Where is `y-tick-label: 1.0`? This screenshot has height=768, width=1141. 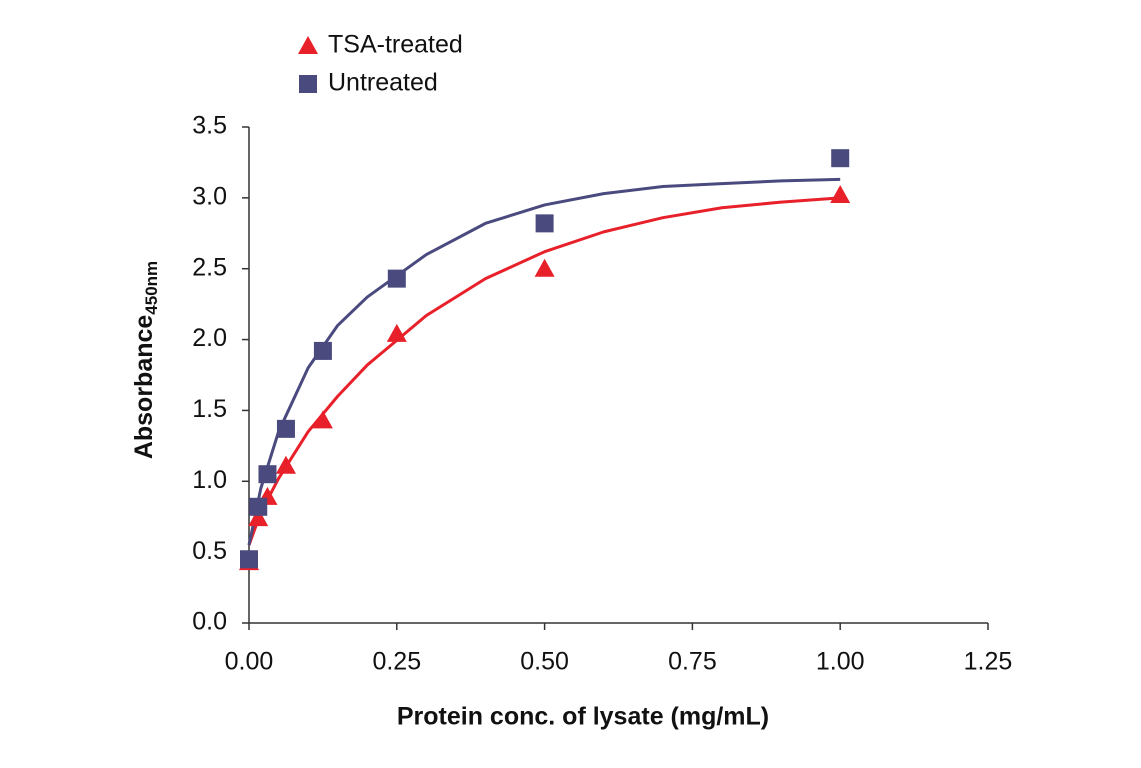
y-tick-label: 1.0 is located at coordinates (209, 480).